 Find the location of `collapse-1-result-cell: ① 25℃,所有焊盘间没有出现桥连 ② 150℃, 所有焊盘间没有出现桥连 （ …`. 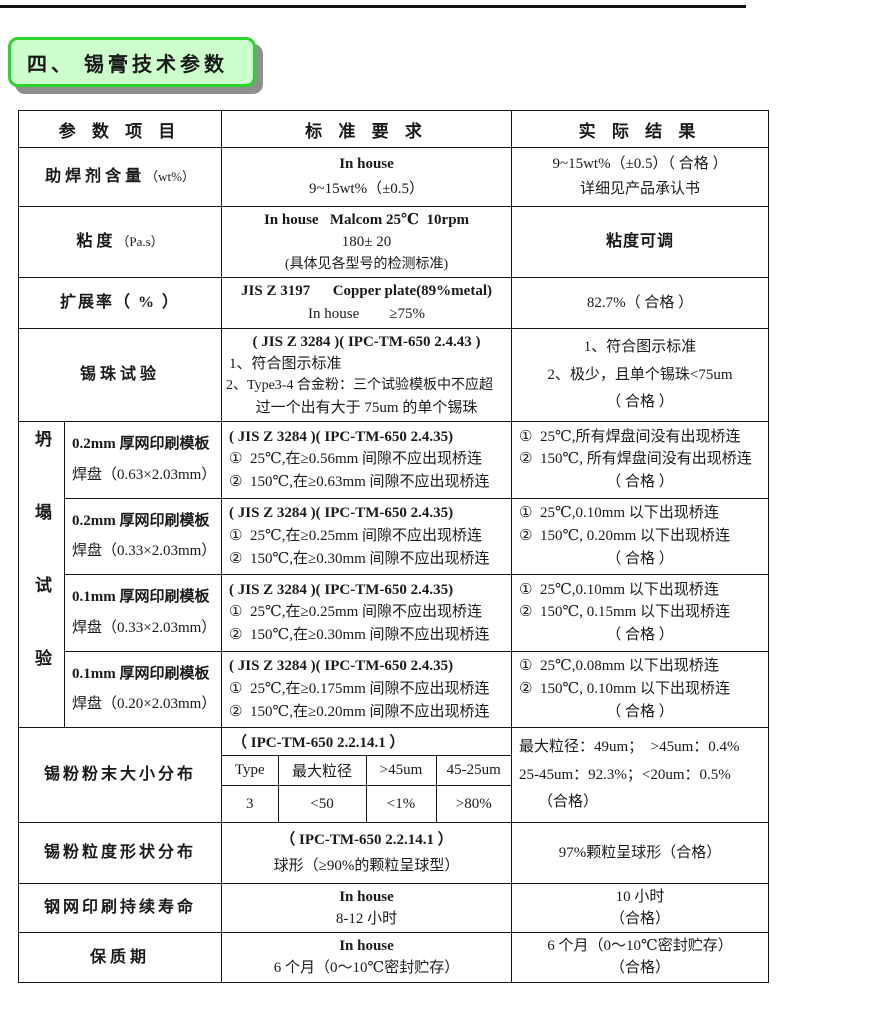

collapse-1-result-cell: ① 25℃,所有焊盘间没有出现桥连 ② 150℃, 所有焊盘间没有出现桥连 （ … is located at coordinates (640, 460).